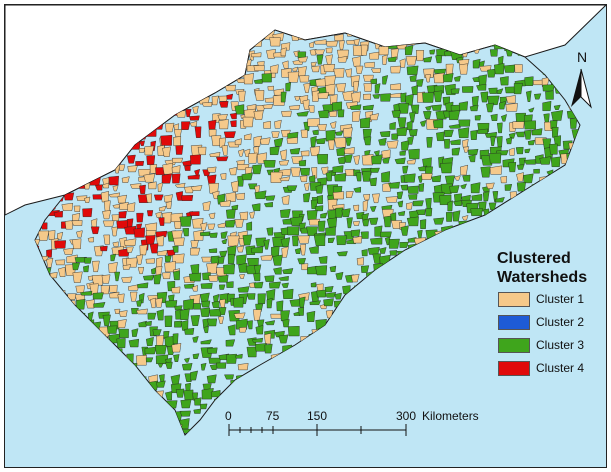 The image size is (611, 472). I want to click on legend-swatch, so click(514, 322).